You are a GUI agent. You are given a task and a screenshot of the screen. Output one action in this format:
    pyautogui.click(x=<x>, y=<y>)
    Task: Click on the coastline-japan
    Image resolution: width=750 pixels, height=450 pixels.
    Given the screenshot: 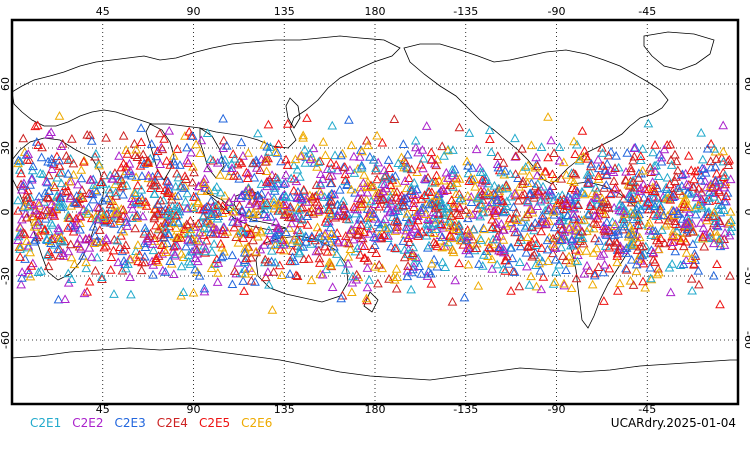 What is the action you would take?
    pyautogui.click(x=293, y=113)
    